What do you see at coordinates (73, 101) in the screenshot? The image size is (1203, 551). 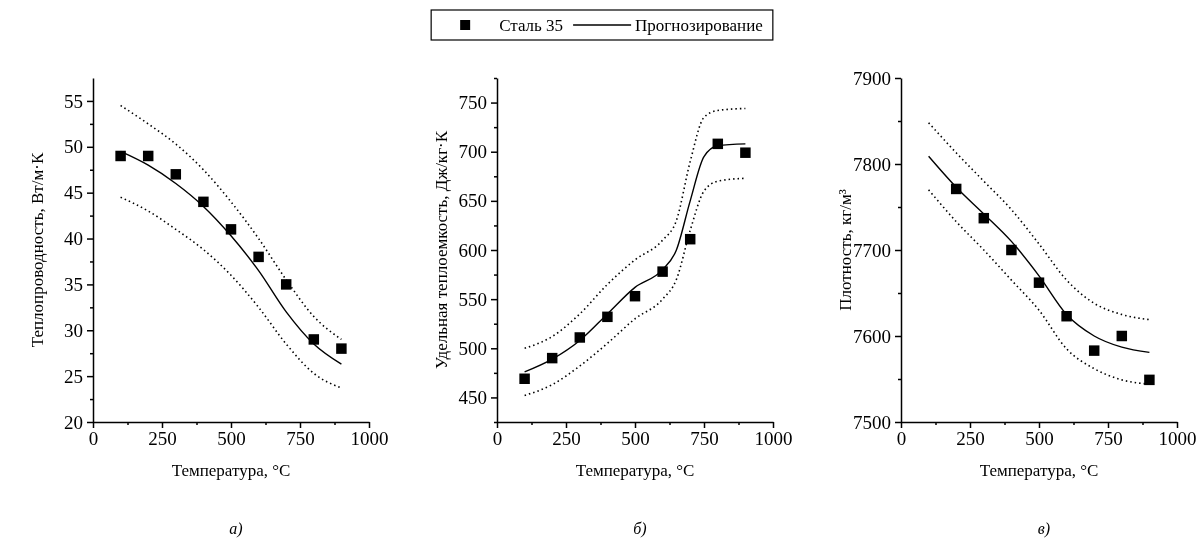 I see `y-tick-label: 55` at bounding box center [73, 101].